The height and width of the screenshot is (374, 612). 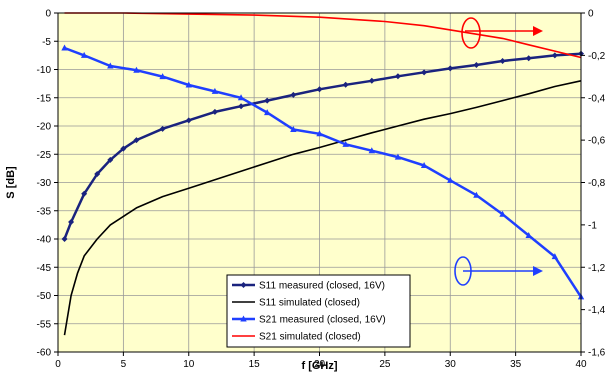 What do you see at coordinates (591, 14) in the screenshot?
I see `y2-tick-label: 0` at bounding box center [591, 14].